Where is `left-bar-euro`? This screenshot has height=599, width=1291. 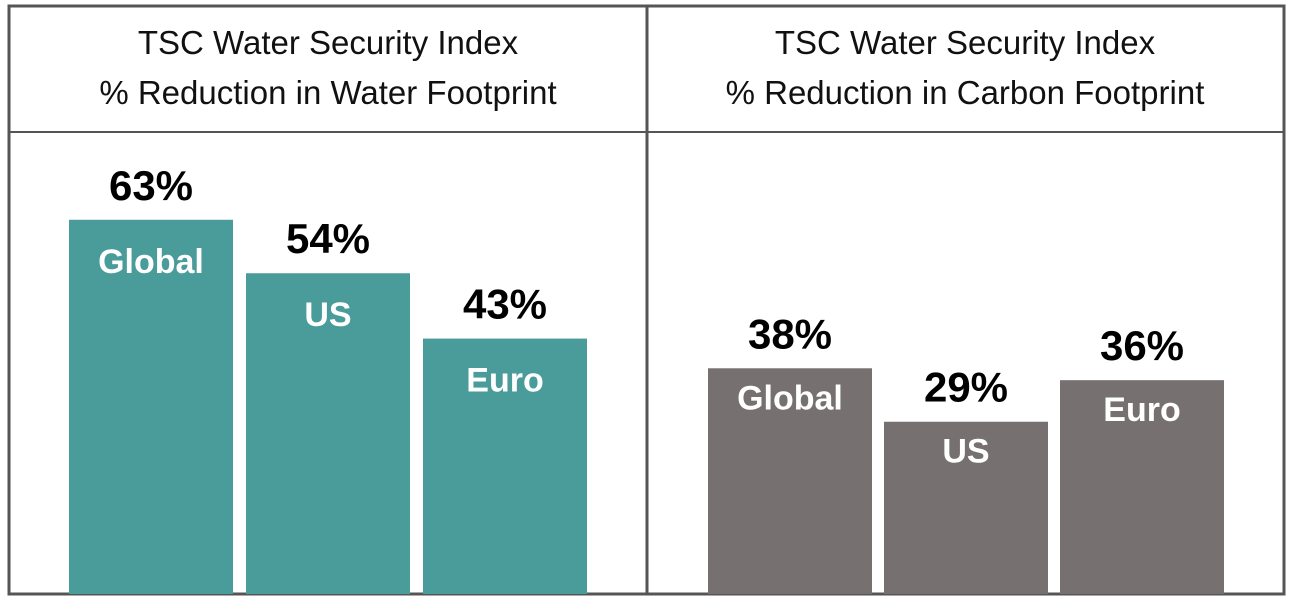
left-bar-euro is located at coordinates (505, 466).